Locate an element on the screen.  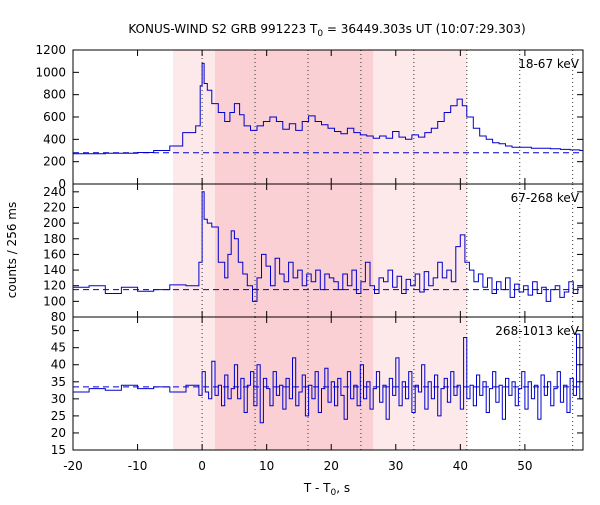
y-tick-label: 800 is located at coordinates (54, 95).